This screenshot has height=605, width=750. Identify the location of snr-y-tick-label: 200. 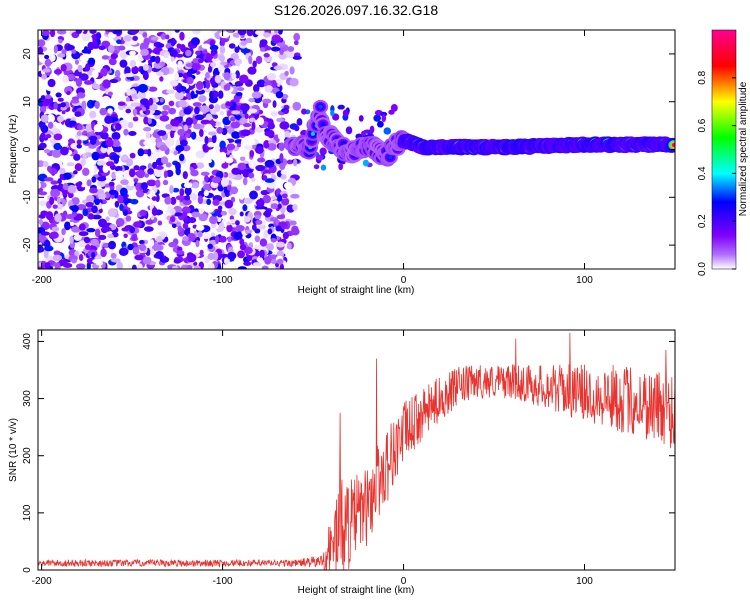
(27, 455).